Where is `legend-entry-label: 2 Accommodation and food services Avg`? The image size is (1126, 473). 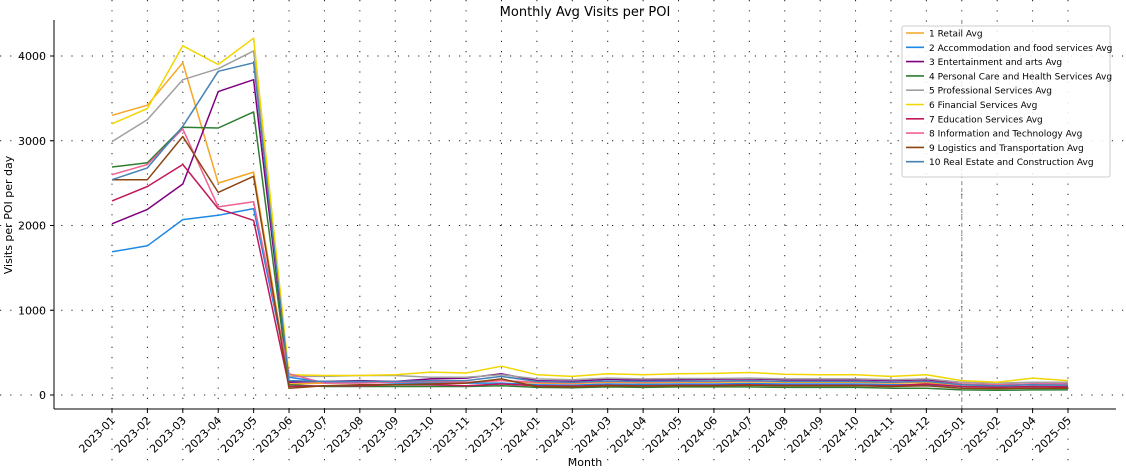 legend-entry-label: 2 Accommodation and food services Avg is located at coordinates (1020, 49).